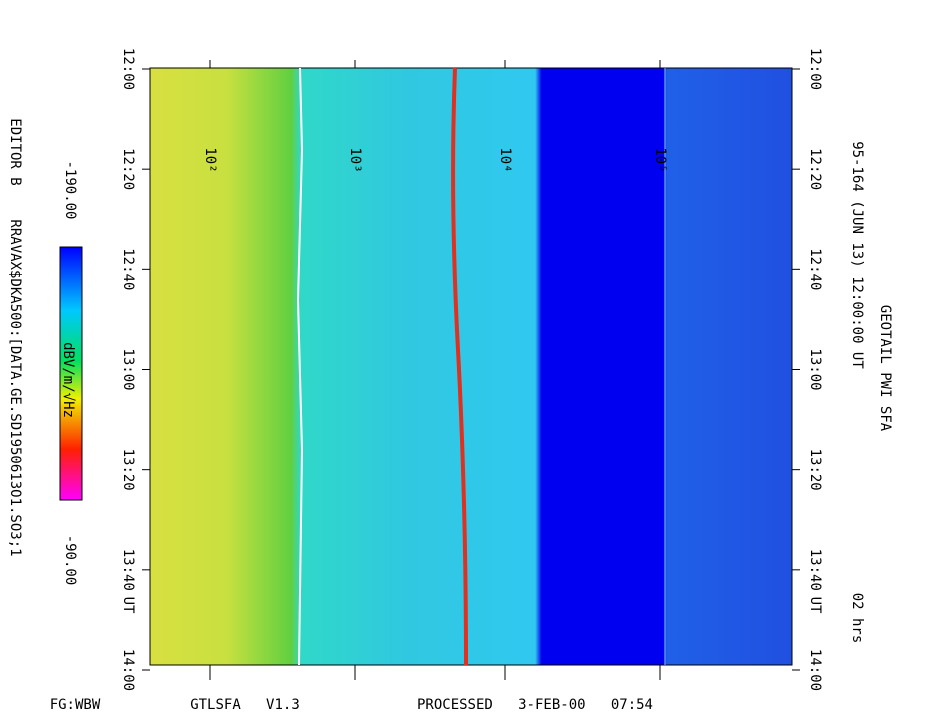 This screenshot has width=945, height=724. I want to click on freq-tick-label: 10⁴, so click(505, 159).